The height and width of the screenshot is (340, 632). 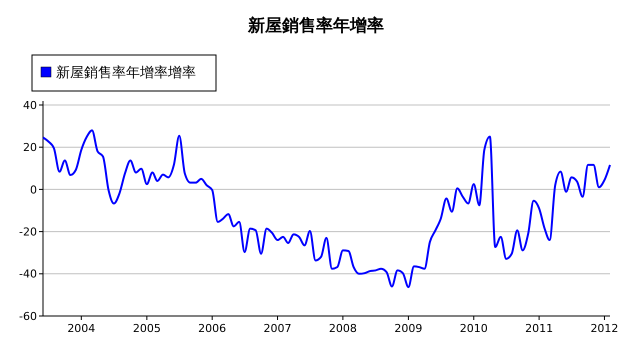 I want to click on y-tick-label: -40, so click(x=28, y=274).